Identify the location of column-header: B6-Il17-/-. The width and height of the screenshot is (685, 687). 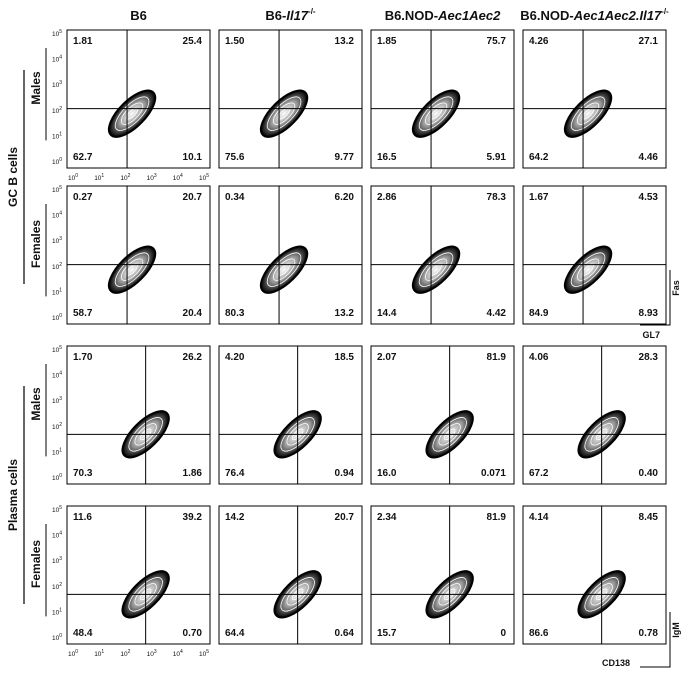
(290, 15).